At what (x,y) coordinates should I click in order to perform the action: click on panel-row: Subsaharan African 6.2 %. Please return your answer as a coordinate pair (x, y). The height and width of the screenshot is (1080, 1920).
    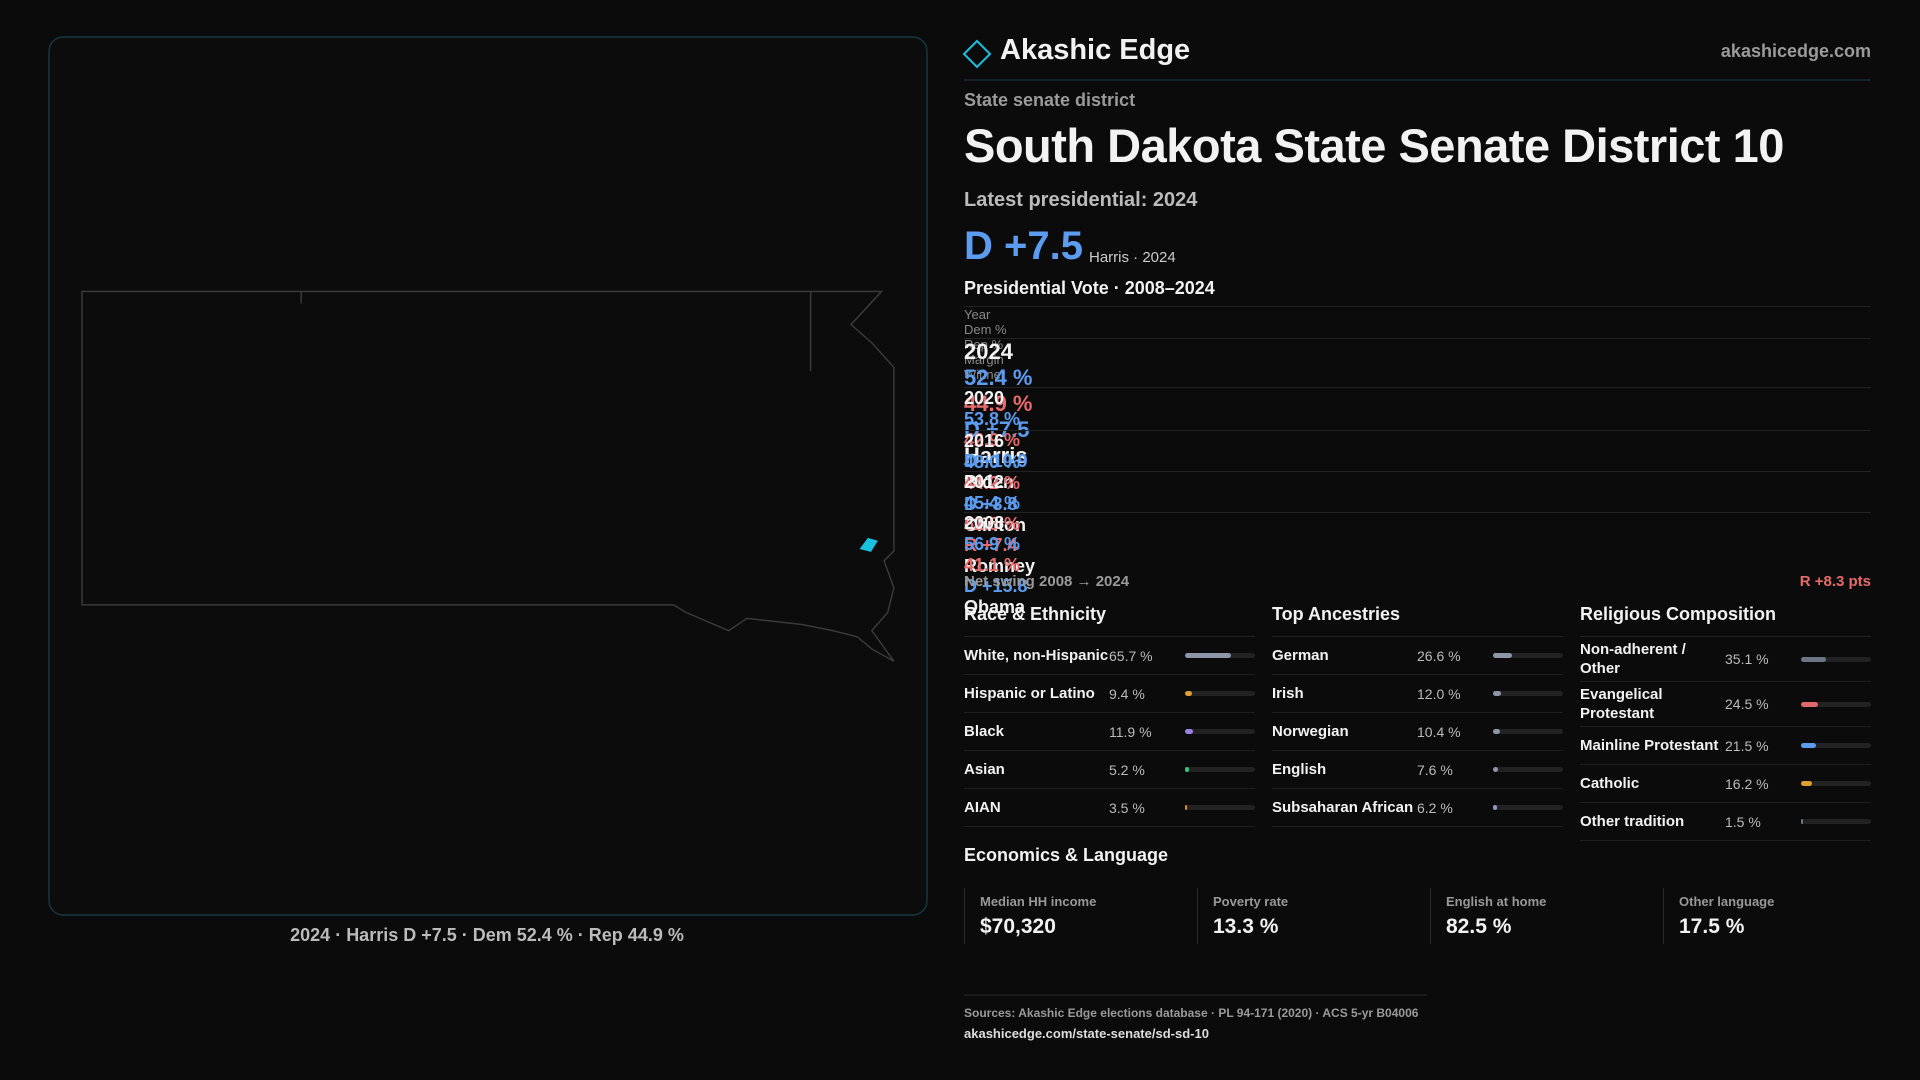
    Looking at the image, I should click on (1417, 808).